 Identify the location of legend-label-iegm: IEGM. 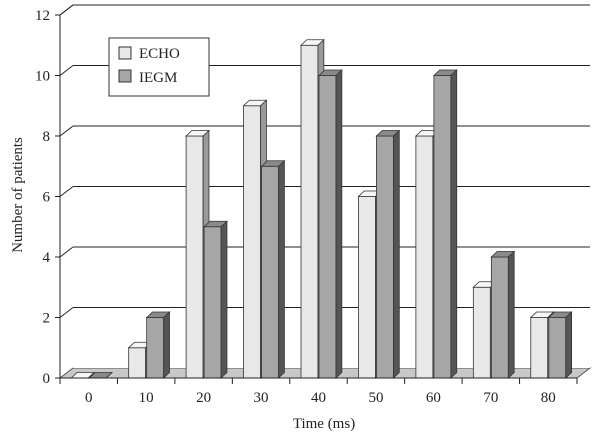
(158, 78).